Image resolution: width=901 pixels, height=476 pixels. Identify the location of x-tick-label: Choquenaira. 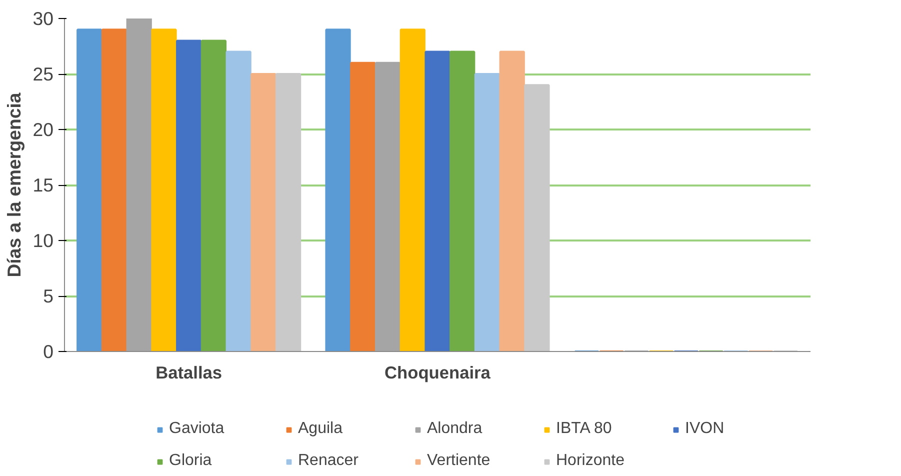
(437, 372).